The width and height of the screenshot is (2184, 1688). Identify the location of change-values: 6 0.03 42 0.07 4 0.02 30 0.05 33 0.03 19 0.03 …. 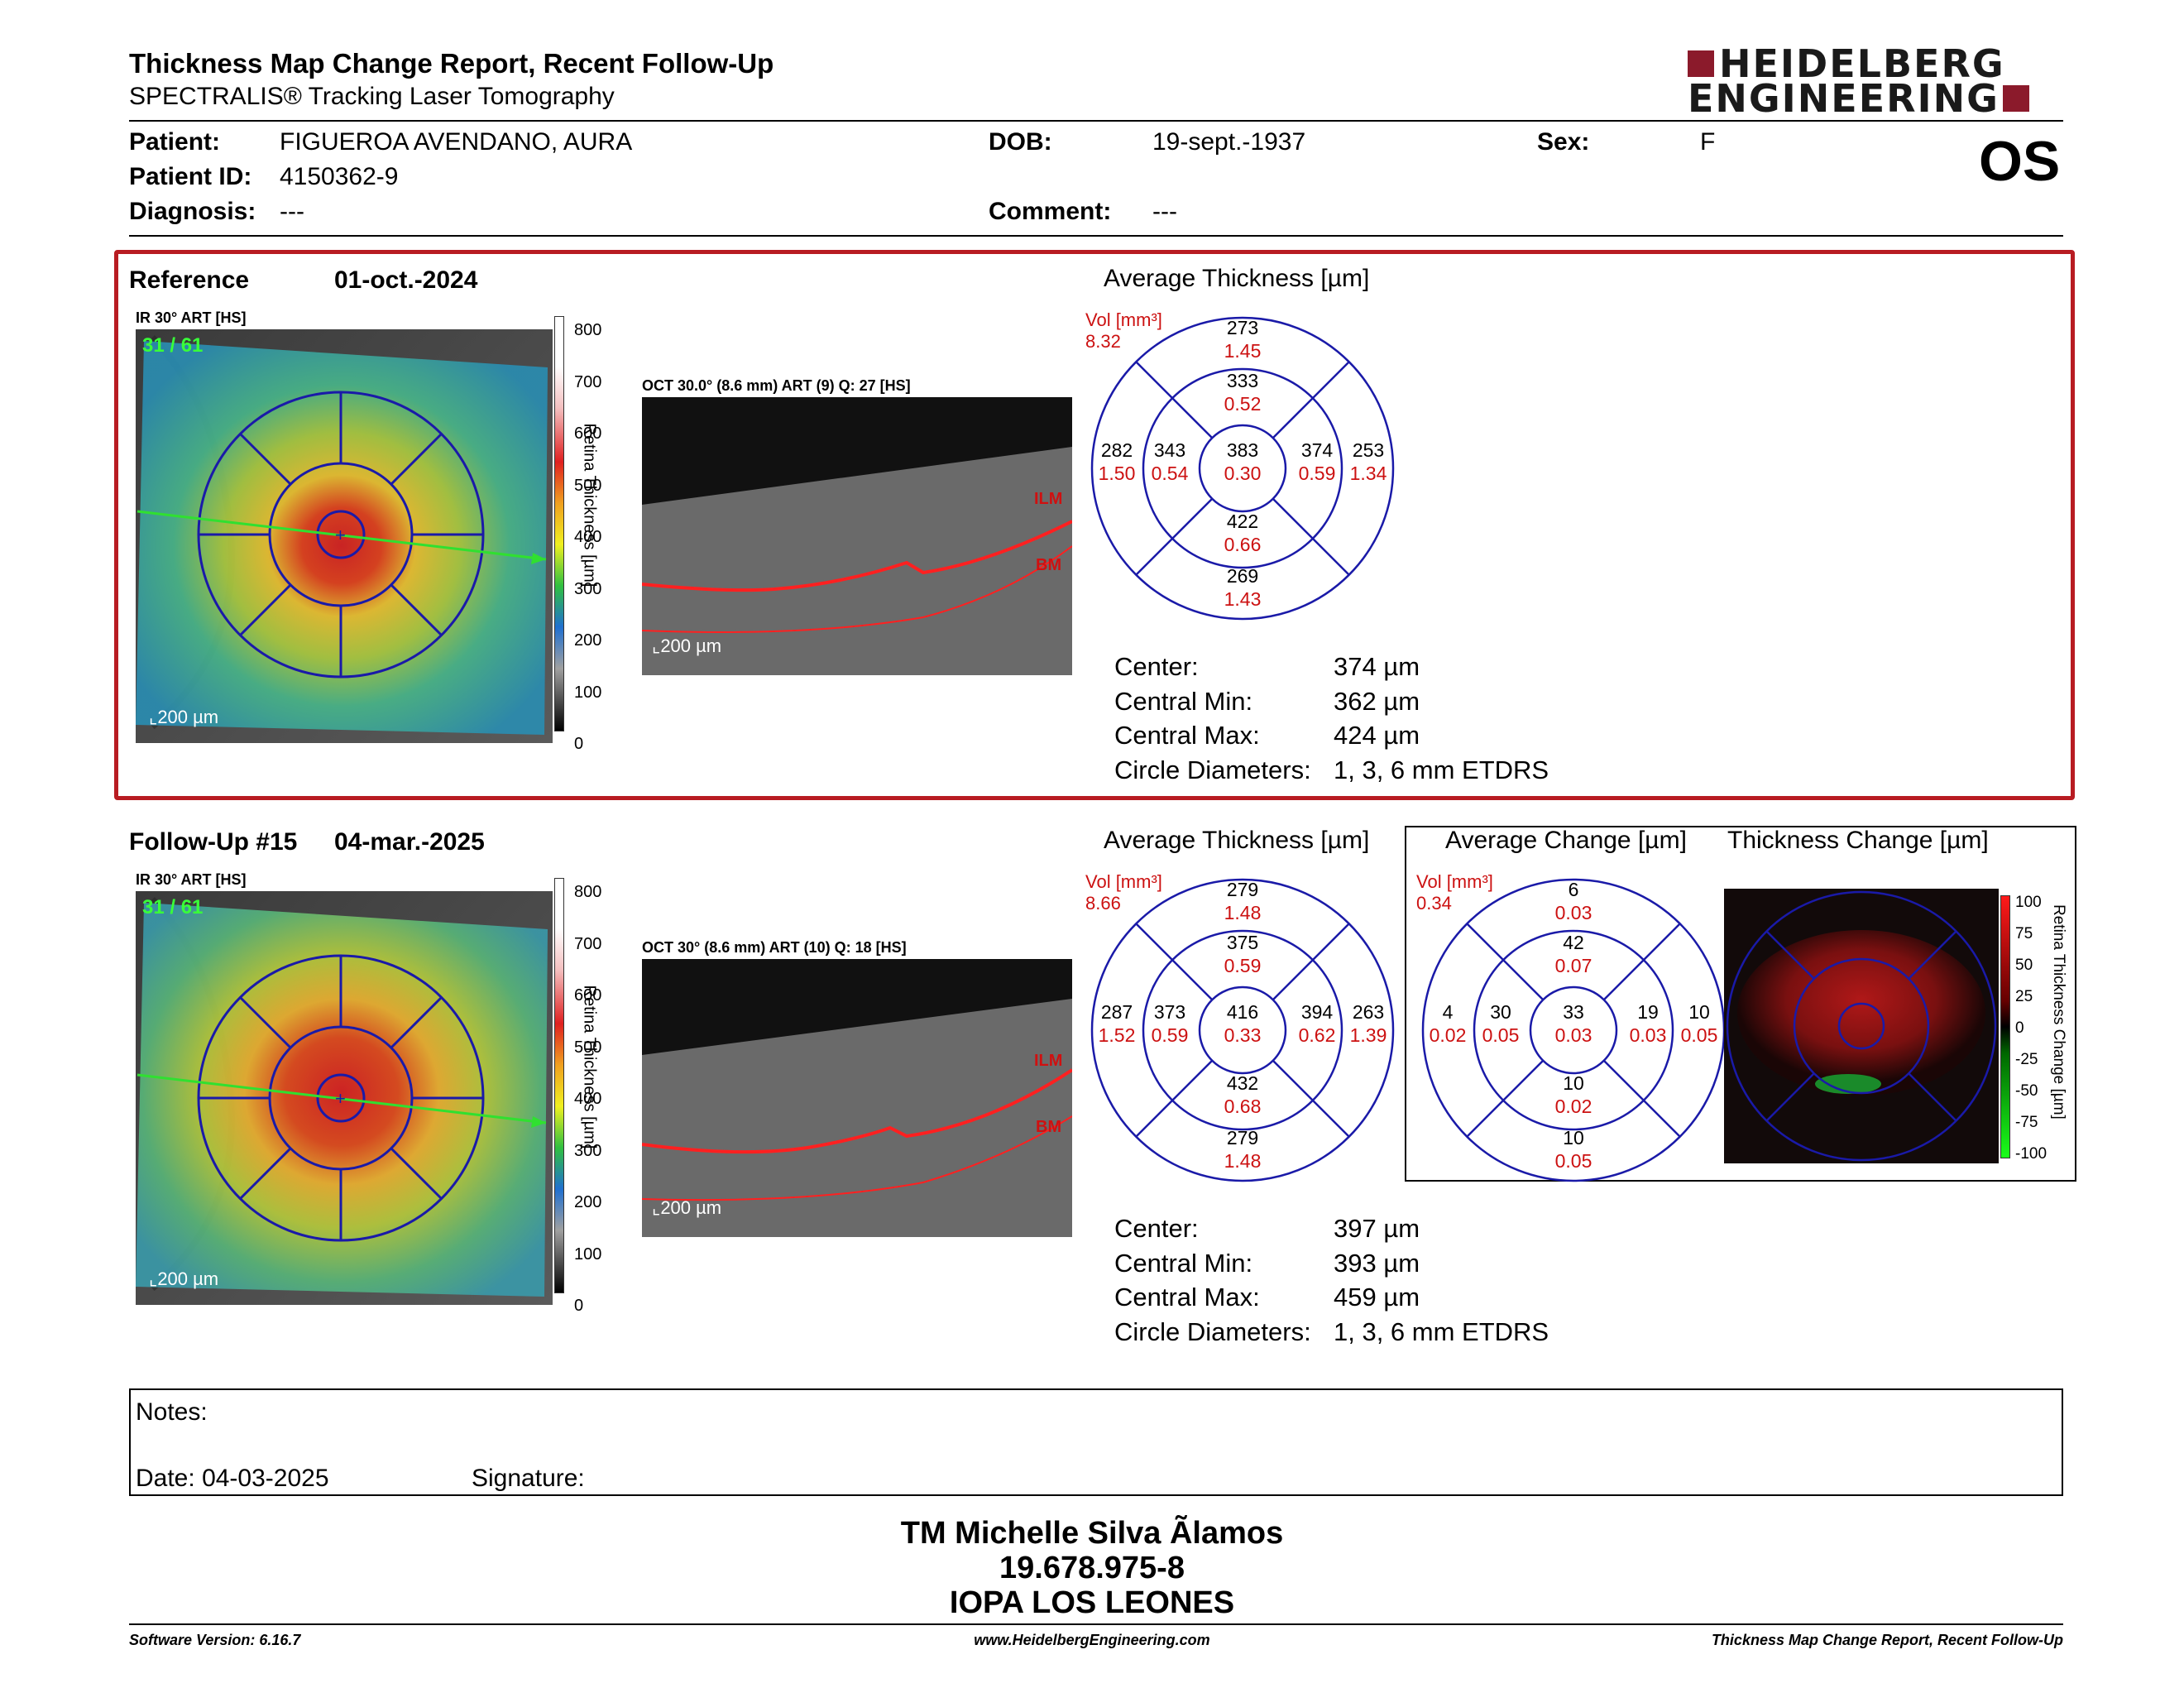
(1573, 1030).